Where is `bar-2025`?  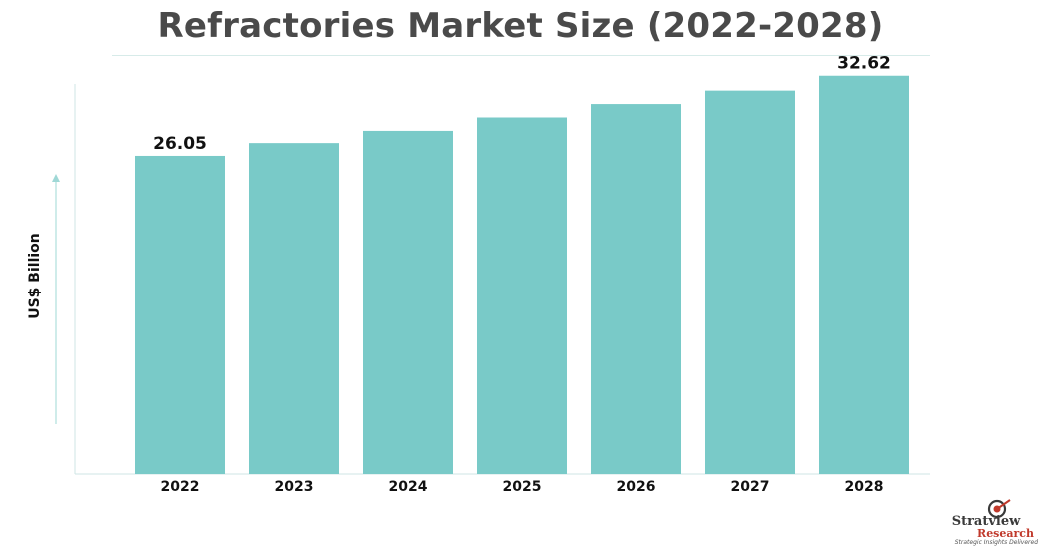
bar-2025 is located at coordinates (522, 295).